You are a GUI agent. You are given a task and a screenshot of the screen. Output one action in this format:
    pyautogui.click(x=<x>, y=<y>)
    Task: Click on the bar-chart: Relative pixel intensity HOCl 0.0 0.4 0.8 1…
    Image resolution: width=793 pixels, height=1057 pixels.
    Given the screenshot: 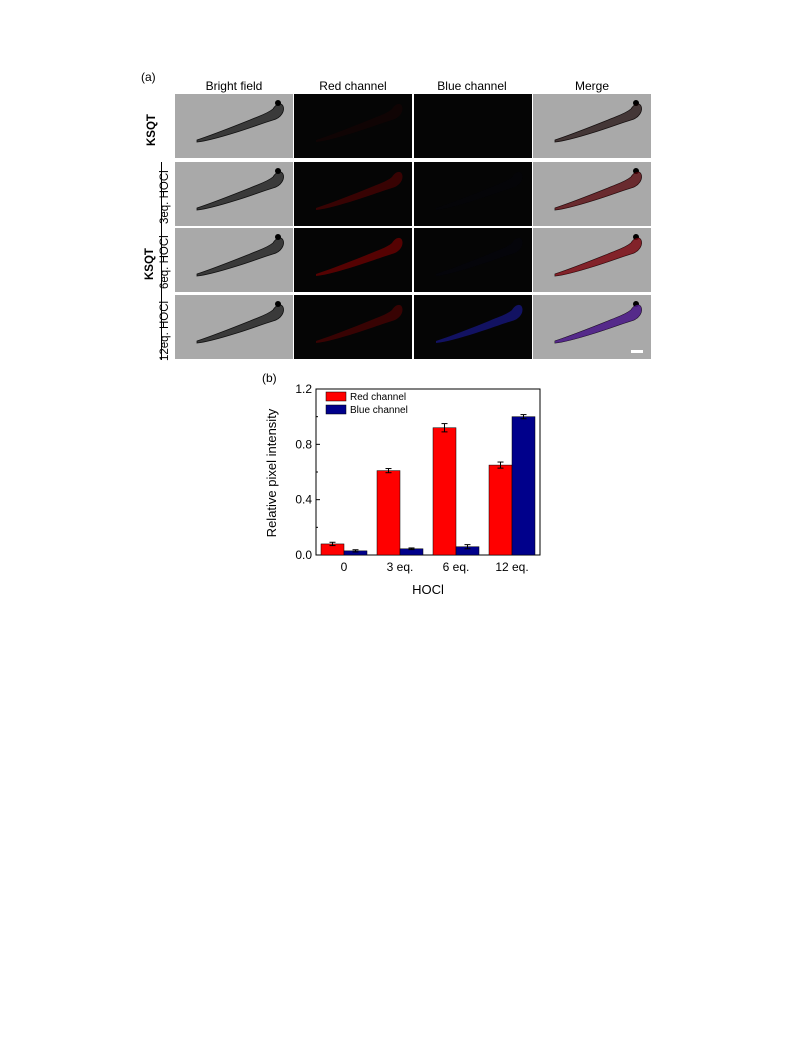 What is the action you would take?
    pyautogui.click(x=402, y=489)
    